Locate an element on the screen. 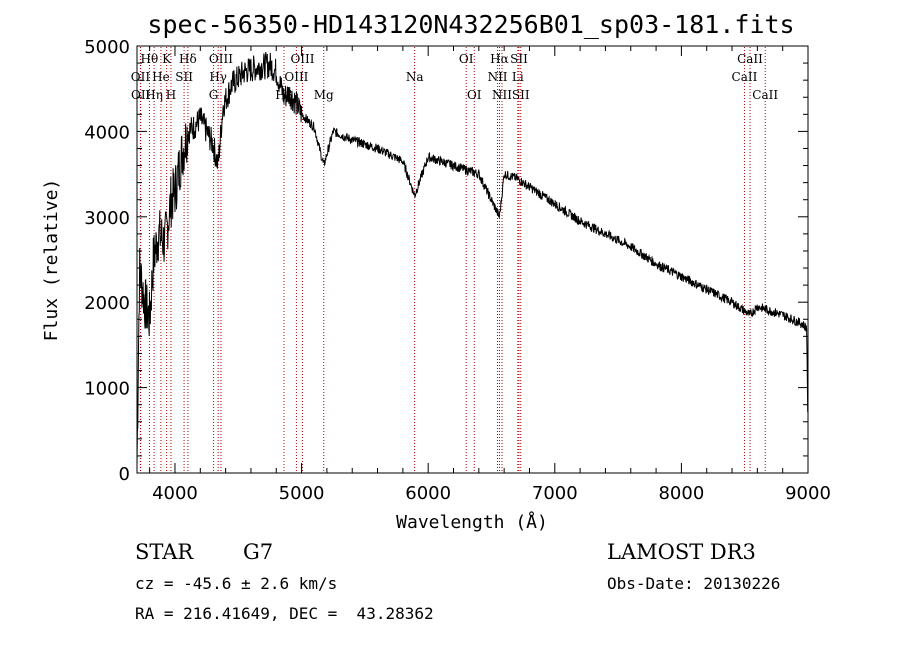 The image size is (900, 649). line-label-18: OI is located at coordinates (474, 95).